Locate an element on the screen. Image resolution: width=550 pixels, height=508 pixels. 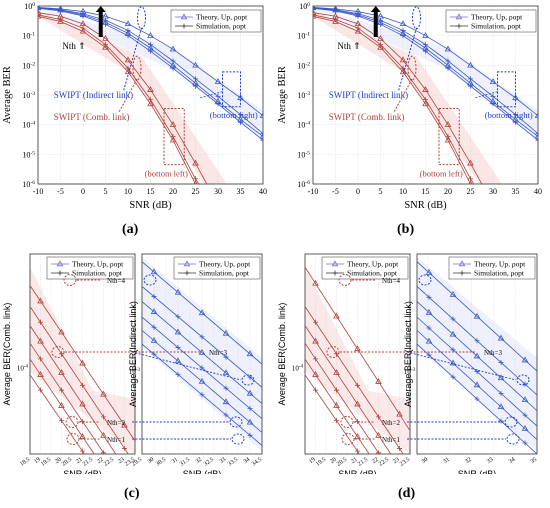
x-tick-label: 33 is located at coordinates (223, 461).